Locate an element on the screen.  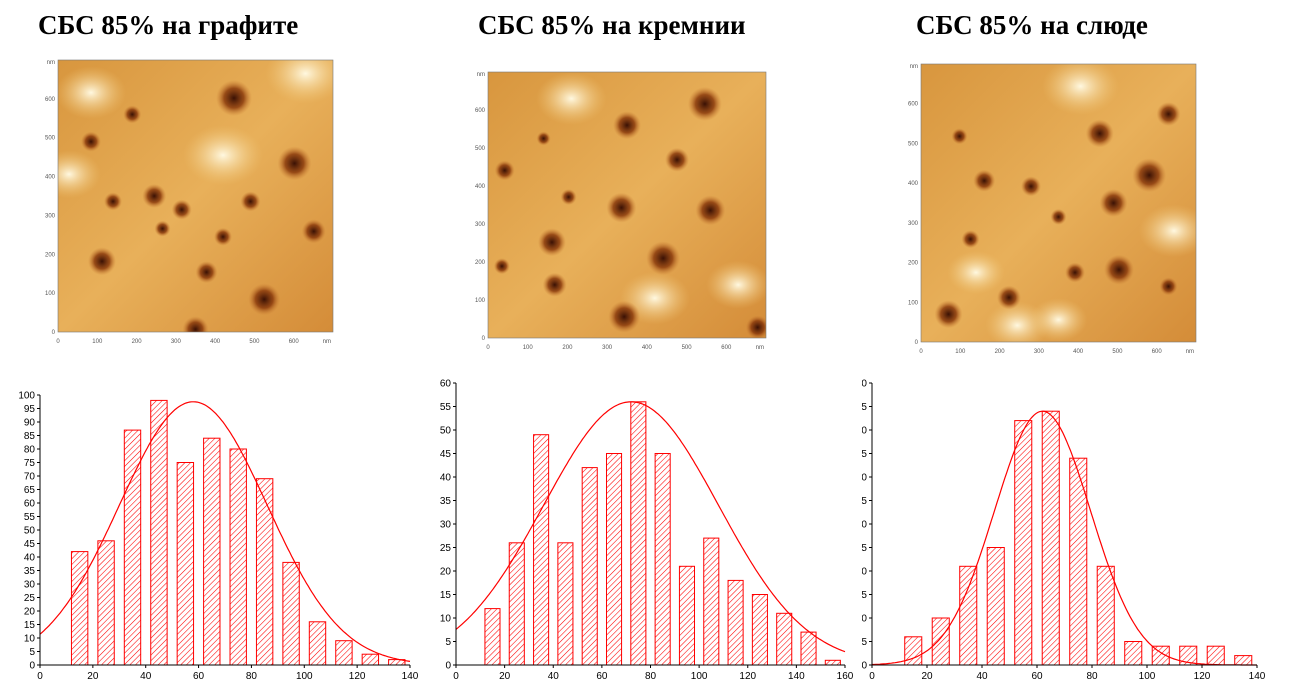
x-tick-label: 140 is located at coordinates (796, 676).